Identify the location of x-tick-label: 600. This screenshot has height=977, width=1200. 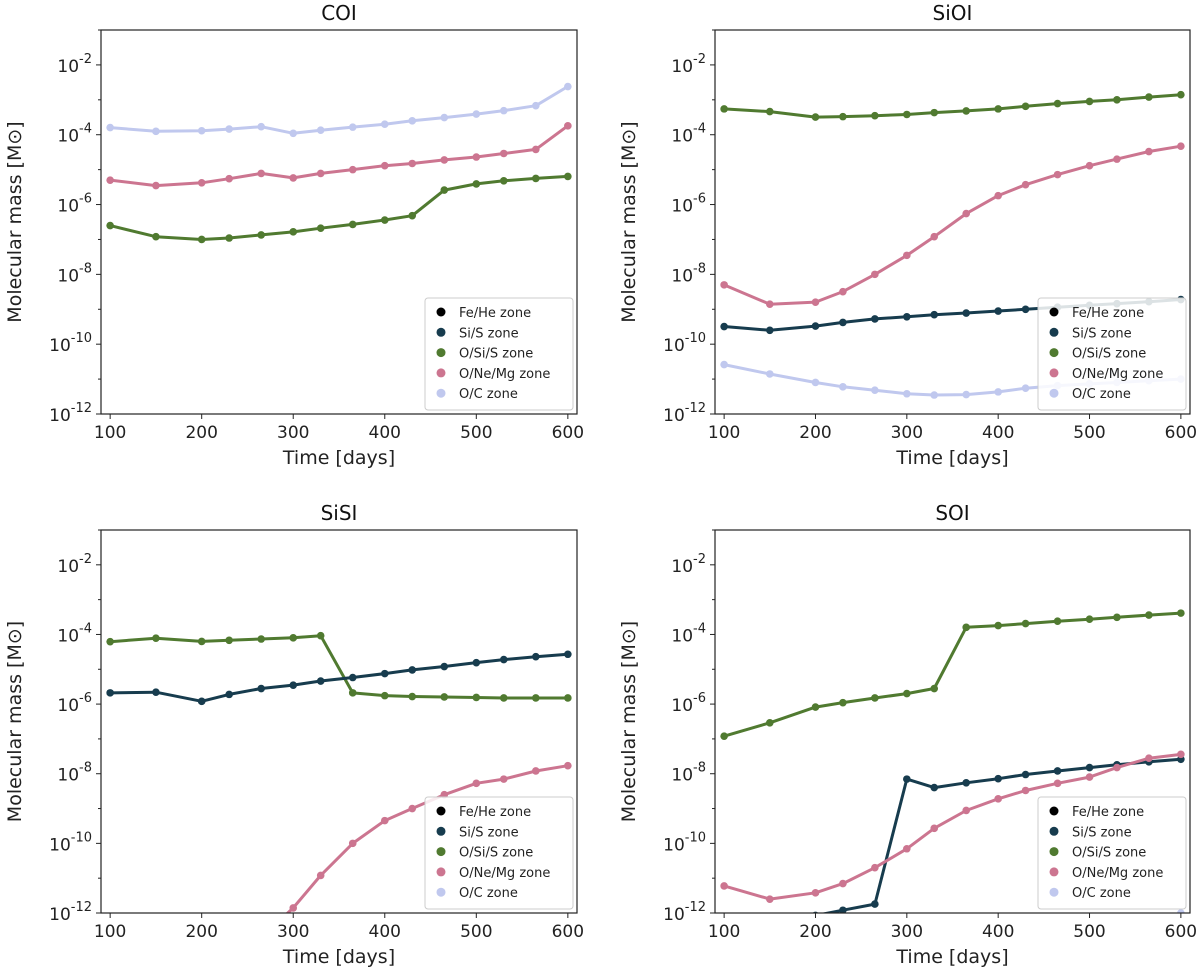
(568, 932).